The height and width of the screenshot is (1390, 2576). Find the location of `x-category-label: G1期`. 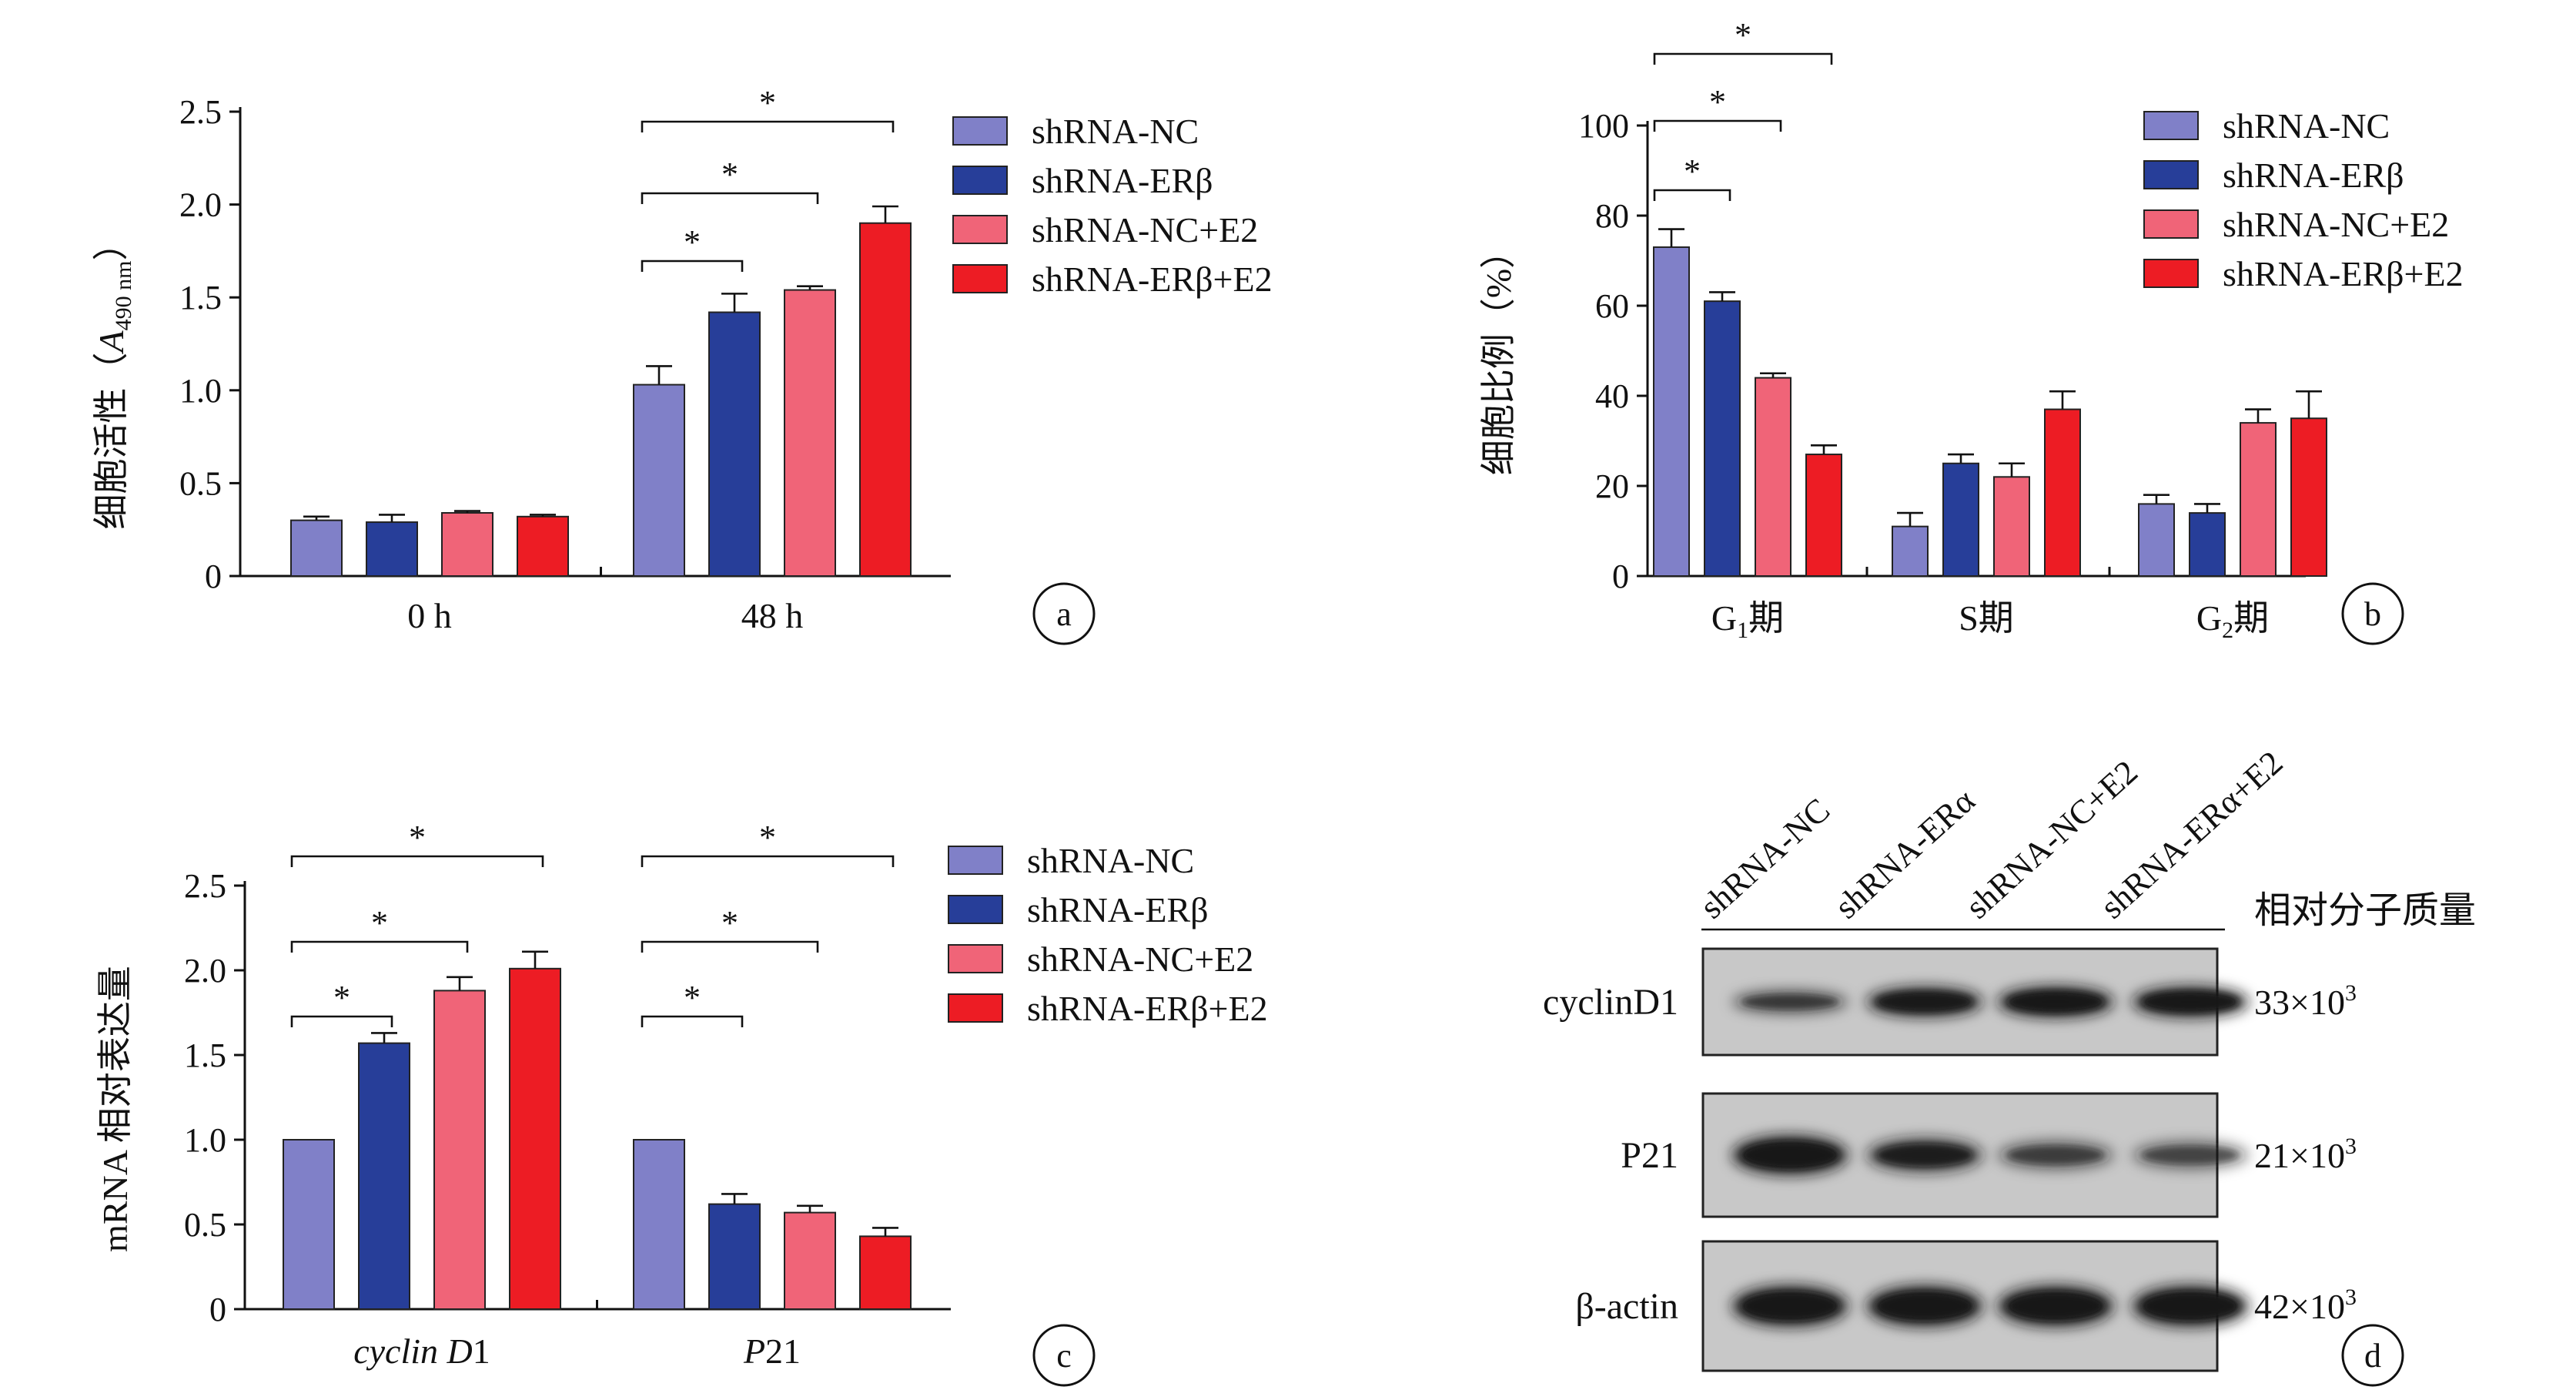

x-category-label: G1期 is located at coordinates (1748, 620).